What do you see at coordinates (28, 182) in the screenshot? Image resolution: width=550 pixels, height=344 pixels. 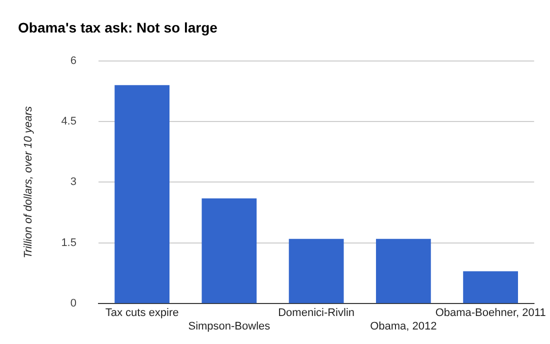 I see `y-axis-title: Trillion of dollars, over 10 years` at bounding box center [28, 182].